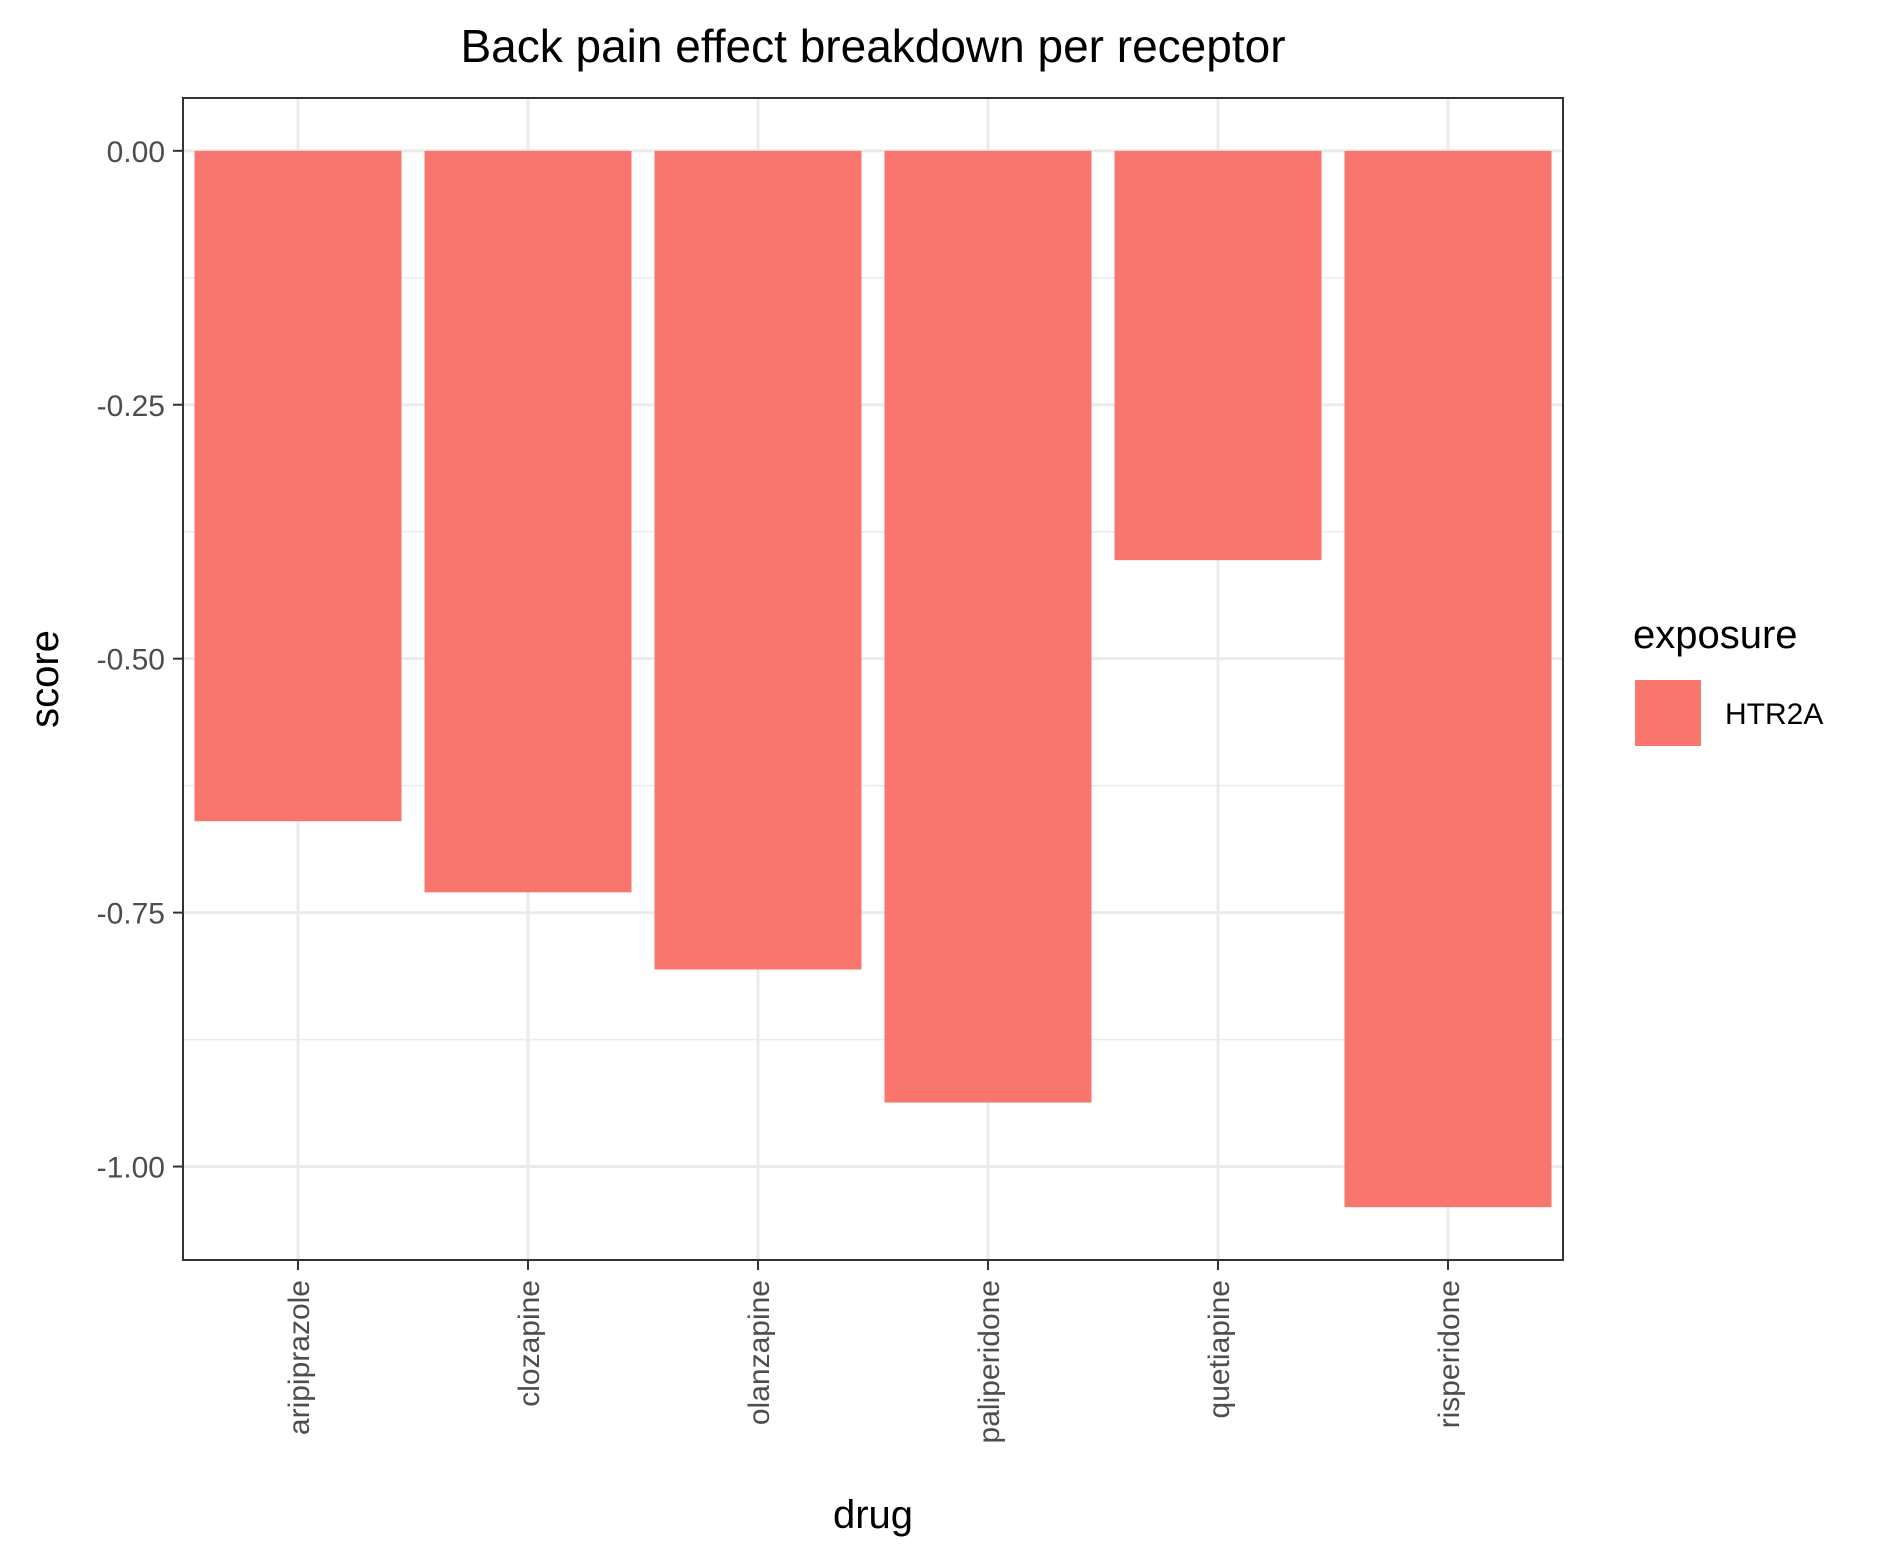  Describe the element at coordinates (1449, 1354) in the screenshot. I see `x-tick-label-risperidone: risperidone` at that location.